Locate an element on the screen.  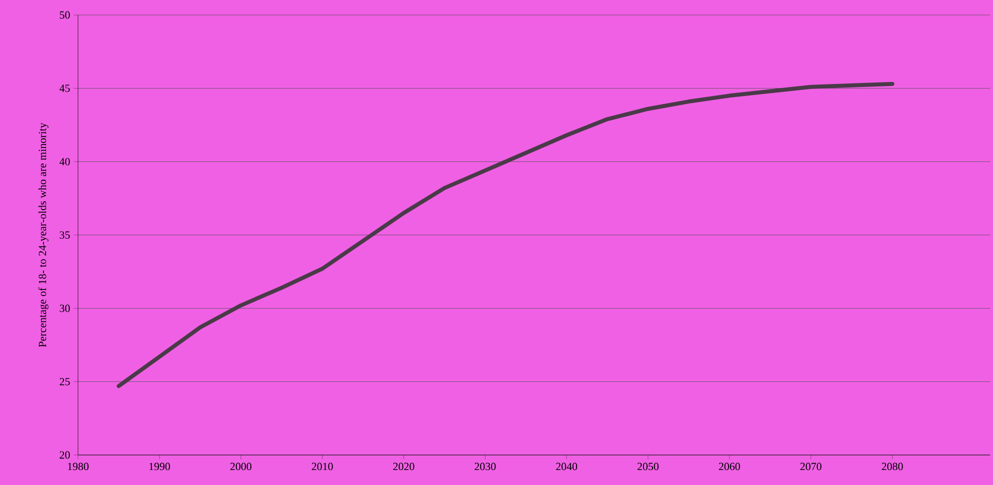
y-tick-label: 40 is located at coordinates (64, 162).